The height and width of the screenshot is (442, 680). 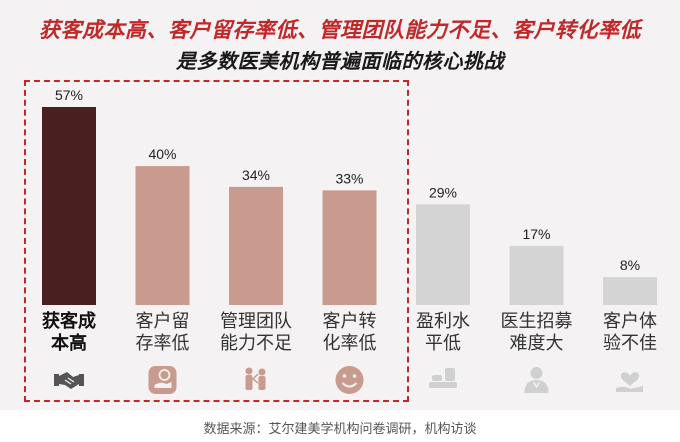 I want to click on doctor-icon, so click(x=536, y=380).